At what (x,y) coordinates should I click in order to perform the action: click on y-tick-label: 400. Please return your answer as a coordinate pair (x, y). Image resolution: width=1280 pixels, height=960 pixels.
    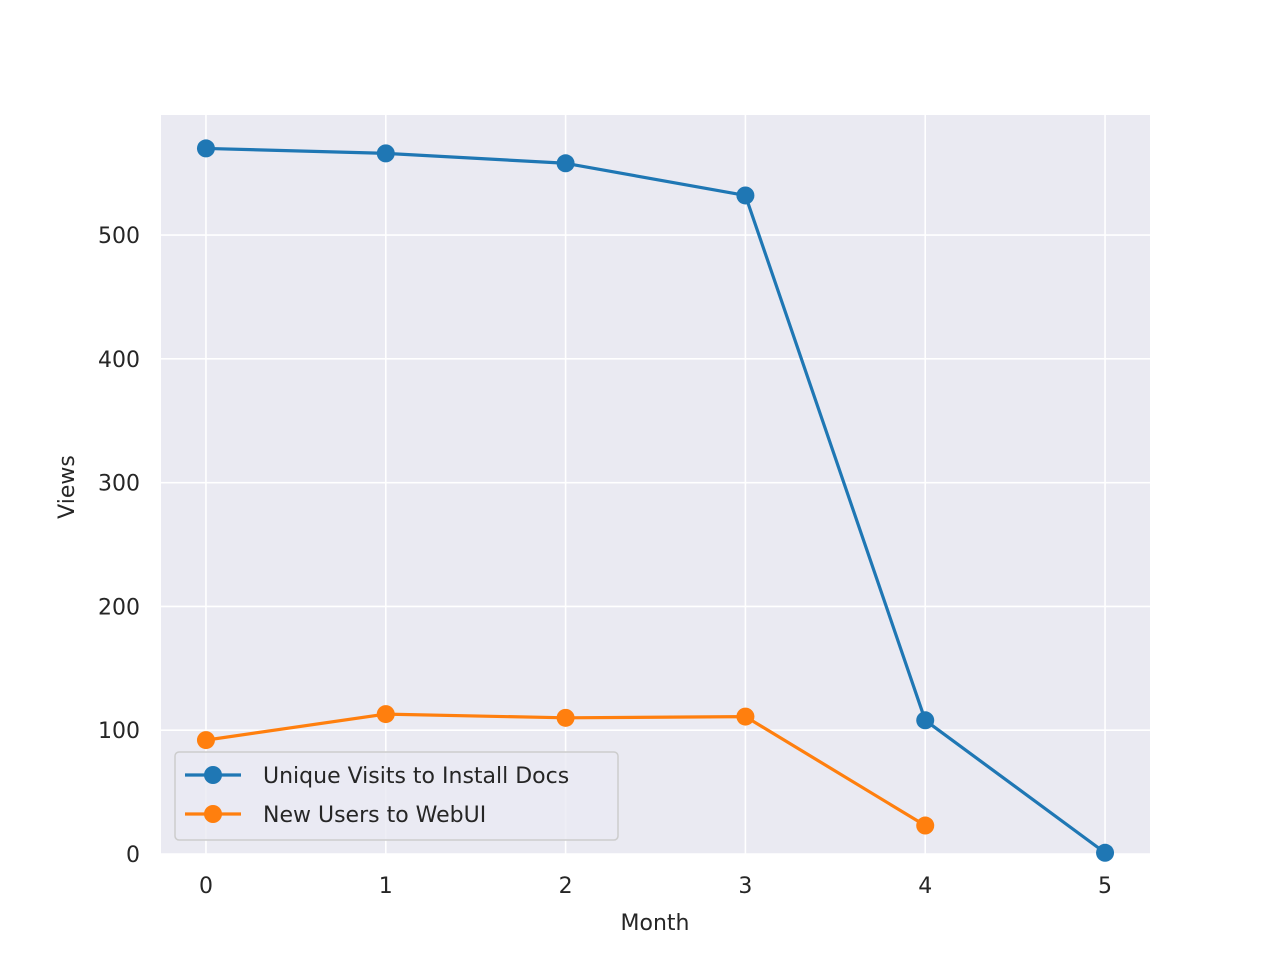
    Looking at the image, I should click on (119, 360).